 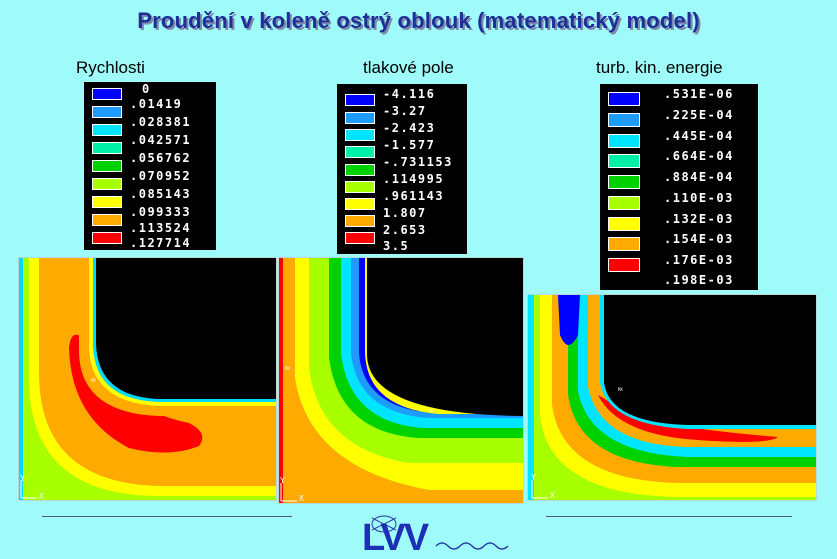 What do you see at coordinates (699, 239) in the screenshot?
I see `legend-value: .154E-03` at bounding box center [699, 239].